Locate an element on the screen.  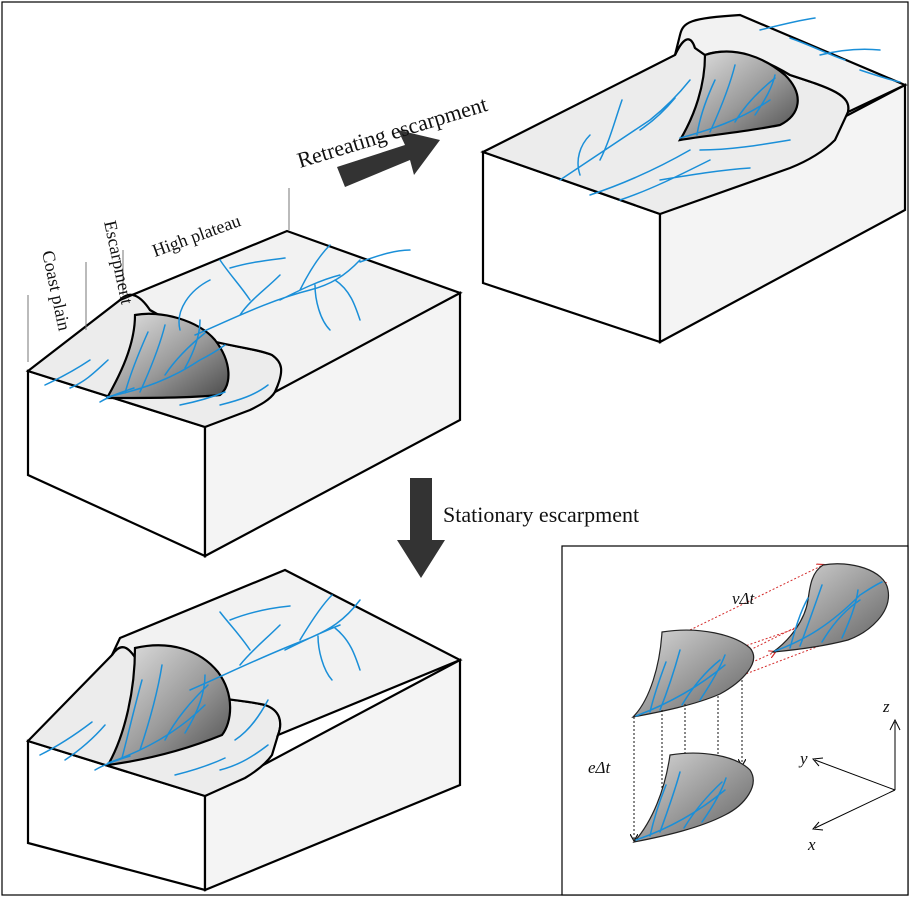
inset-panel: vΔt eΔt z y x is located at coordinates (735, 720).